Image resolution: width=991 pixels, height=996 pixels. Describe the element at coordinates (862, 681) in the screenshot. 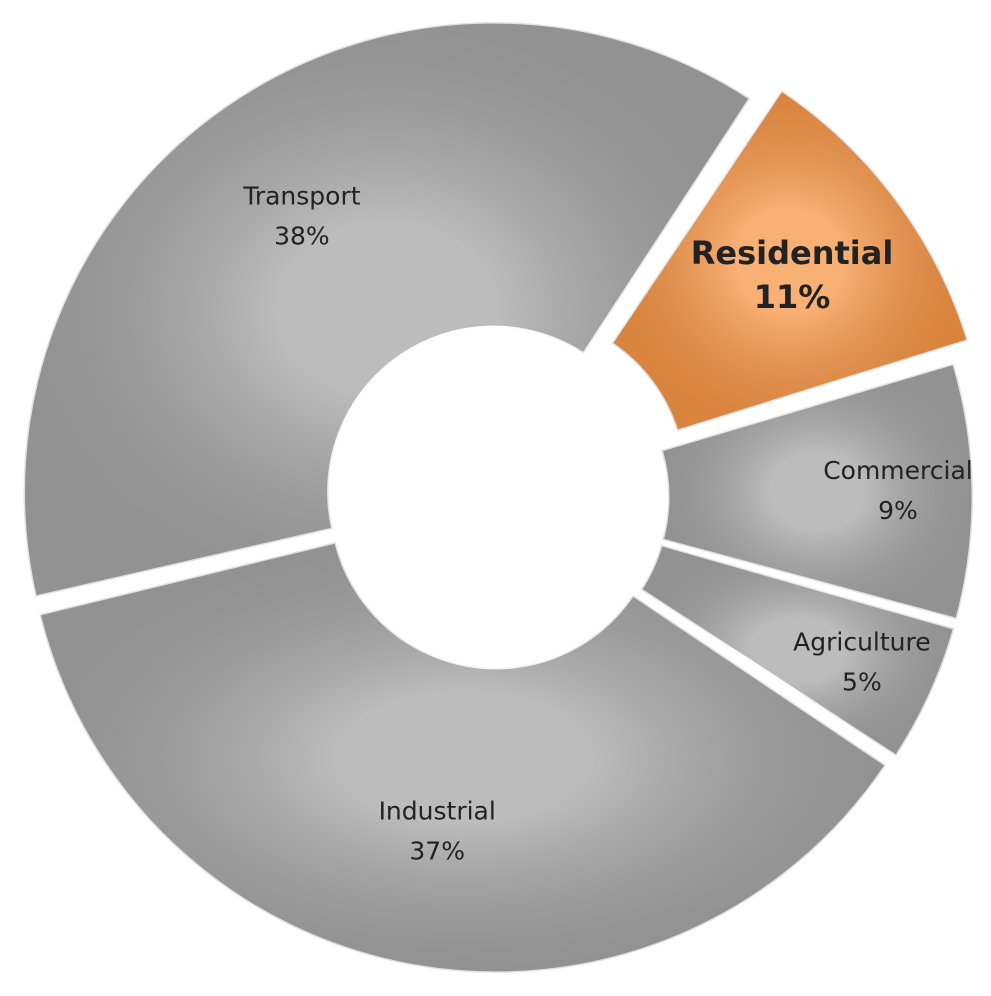

I see `slice-value-label: 5%` at that location.